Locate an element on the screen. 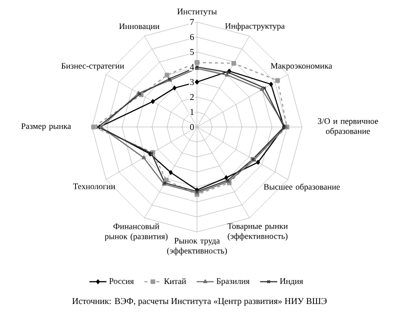  spoke-label: Инновации is located at coordinates (139, 27).